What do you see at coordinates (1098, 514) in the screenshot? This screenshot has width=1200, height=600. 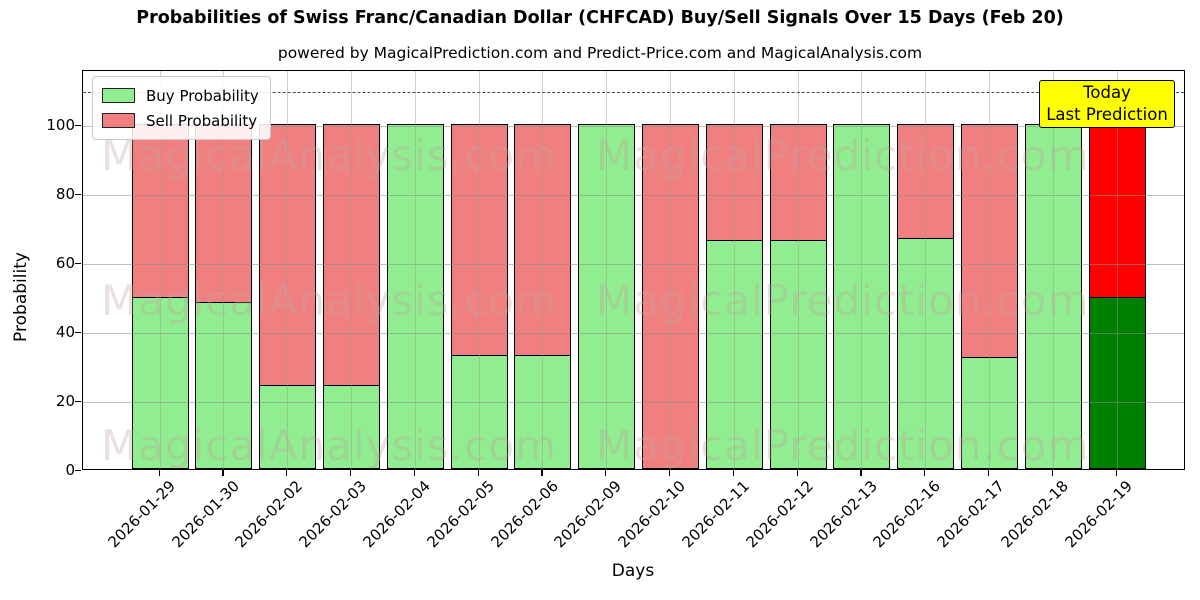 I see `x-tick-label: 2026-02-19` at bounding box center [1098, 514].